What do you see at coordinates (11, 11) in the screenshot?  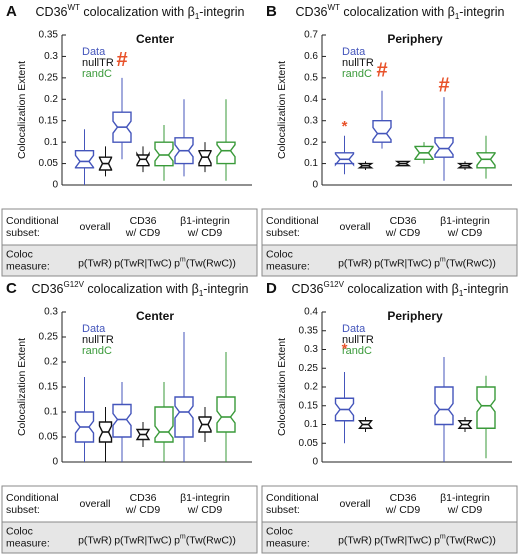 I see `panel-label: A` at bounding box center [11, 11].